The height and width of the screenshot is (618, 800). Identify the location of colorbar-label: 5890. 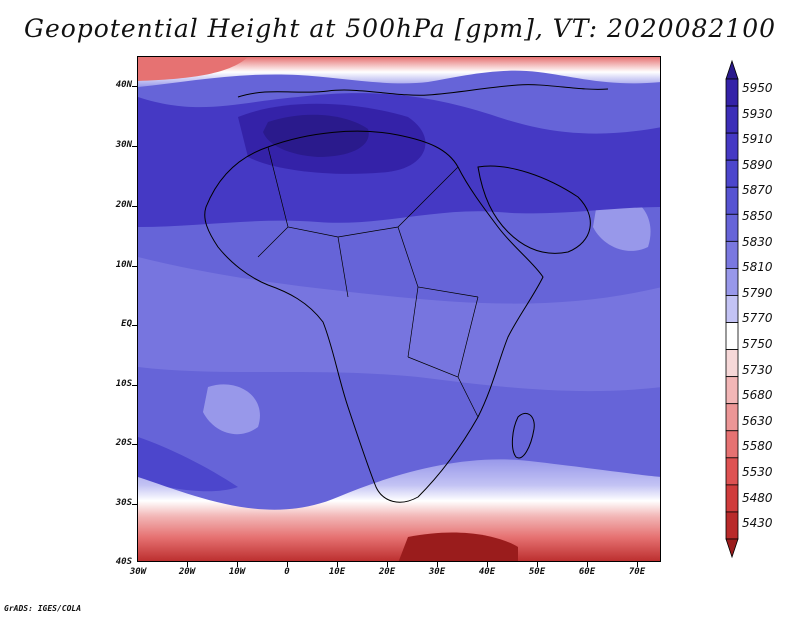
(757, 165).